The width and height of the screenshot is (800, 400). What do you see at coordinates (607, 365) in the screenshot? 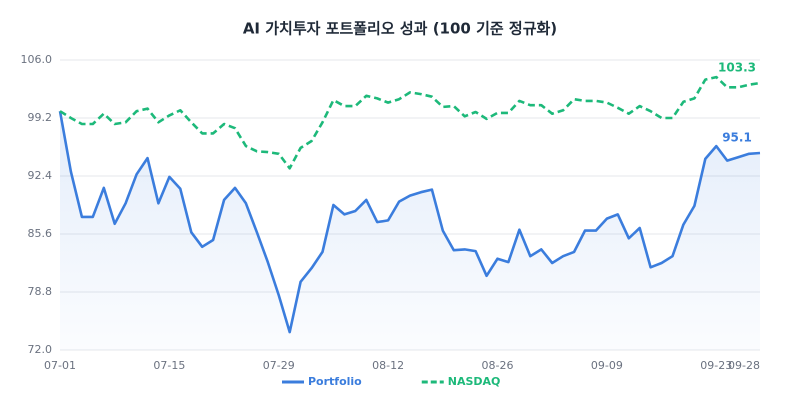
I see `x-tick-label: 09-09` at bounding box center [607, 365].